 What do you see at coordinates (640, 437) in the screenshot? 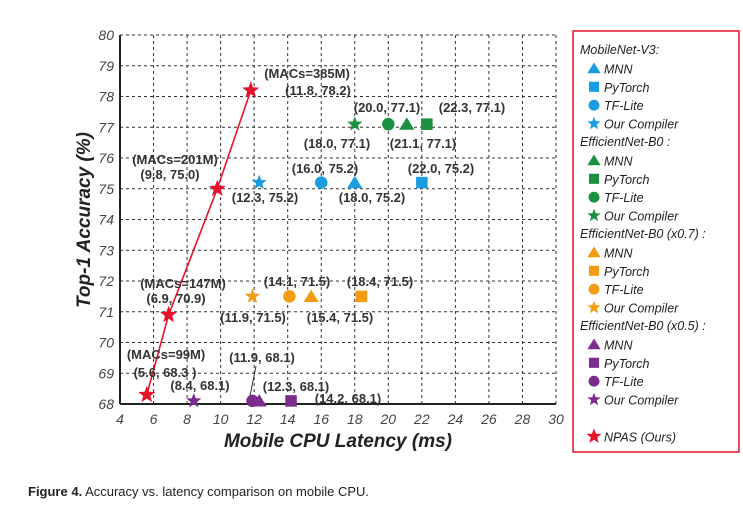
I see `legend-item: NPAS (Ours)` at bounding box center [640, 437].